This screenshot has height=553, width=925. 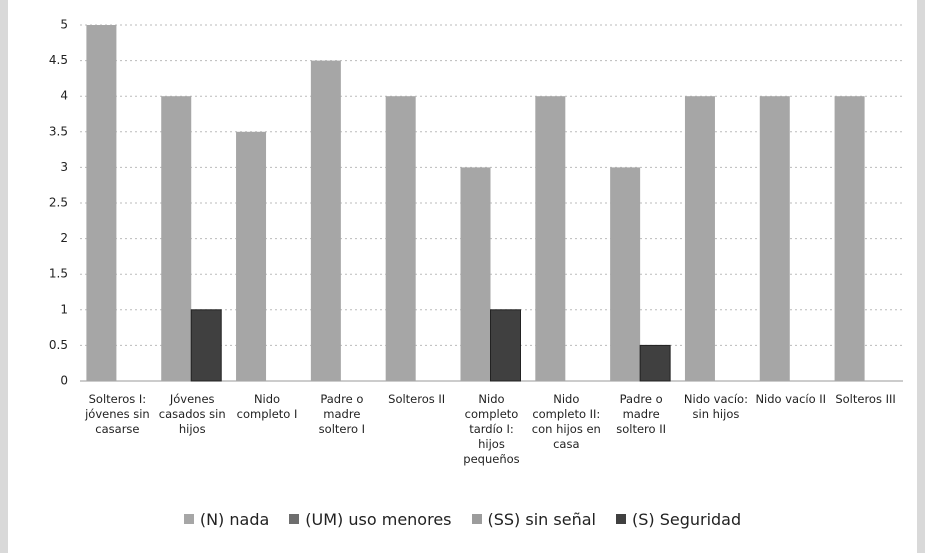 I want to click on x-tick-label: Solteros I: jóvenes sin casarse, so click(x=117, y=414).